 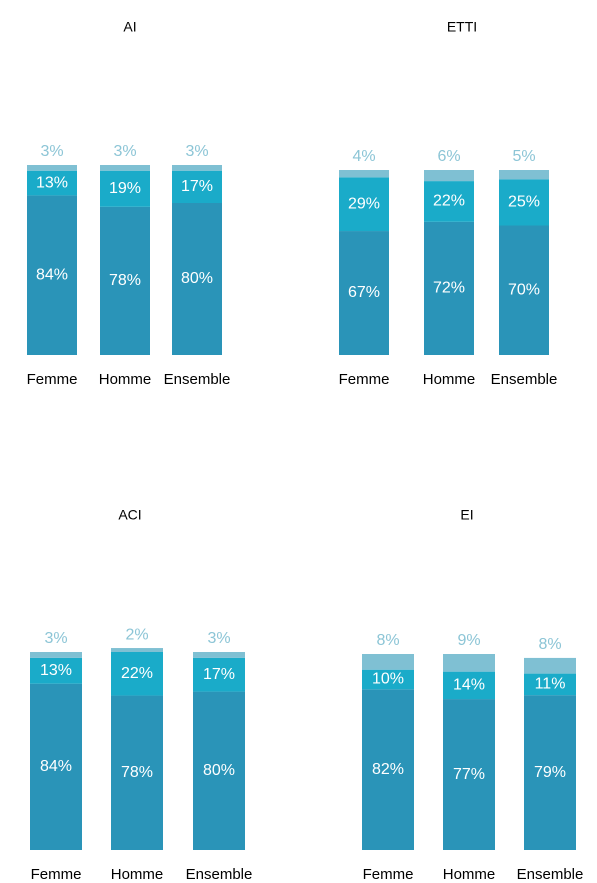 I want to click on value-label: 82%, so click(x=388, y=769).